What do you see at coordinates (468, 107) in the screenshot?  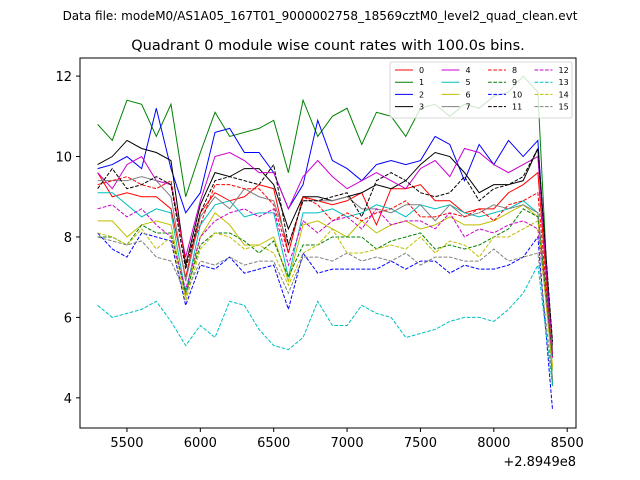 I see `legend-label-7: 7` at bounding box center [468, 107].